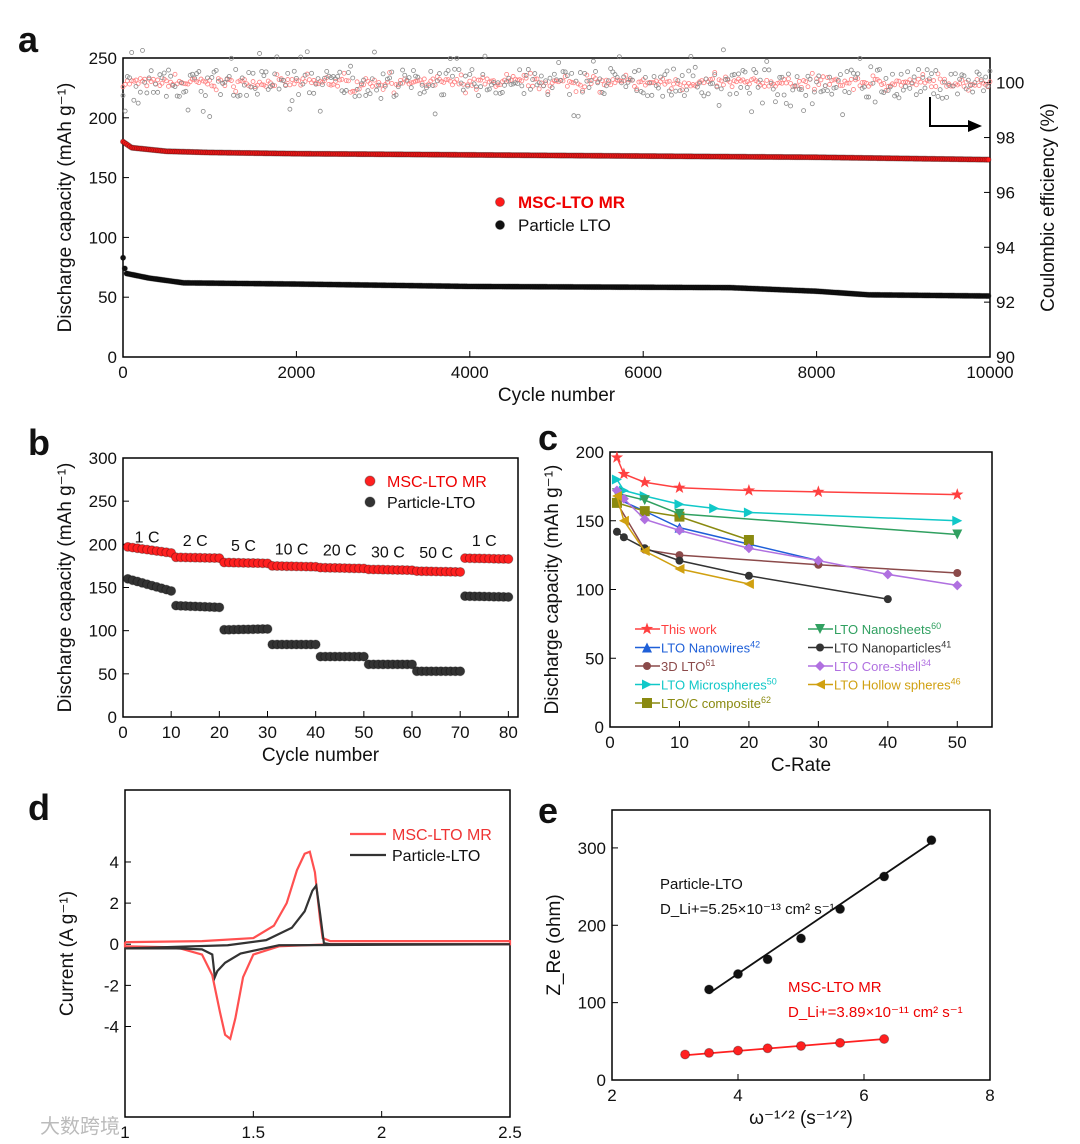  Describe the element at coordinates (500, 202) in the screenshot. I see `legend-marker` at that location.